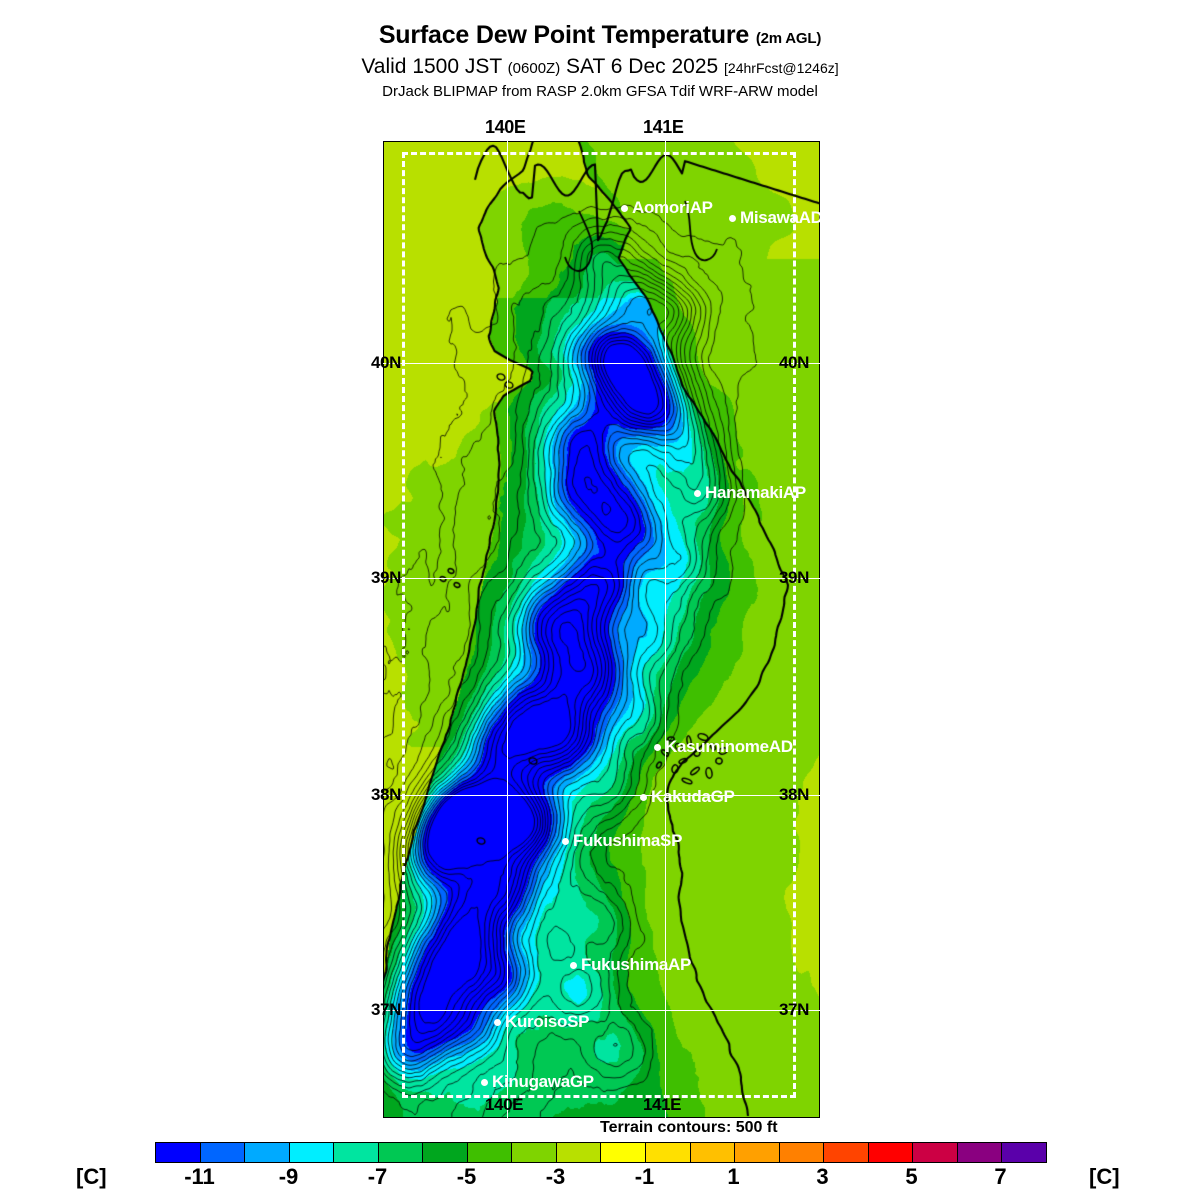 The image size is (1200, 1200). I want to click on page-title: Surface Dew Point Temperature (2m AGL), so click(600, 37).